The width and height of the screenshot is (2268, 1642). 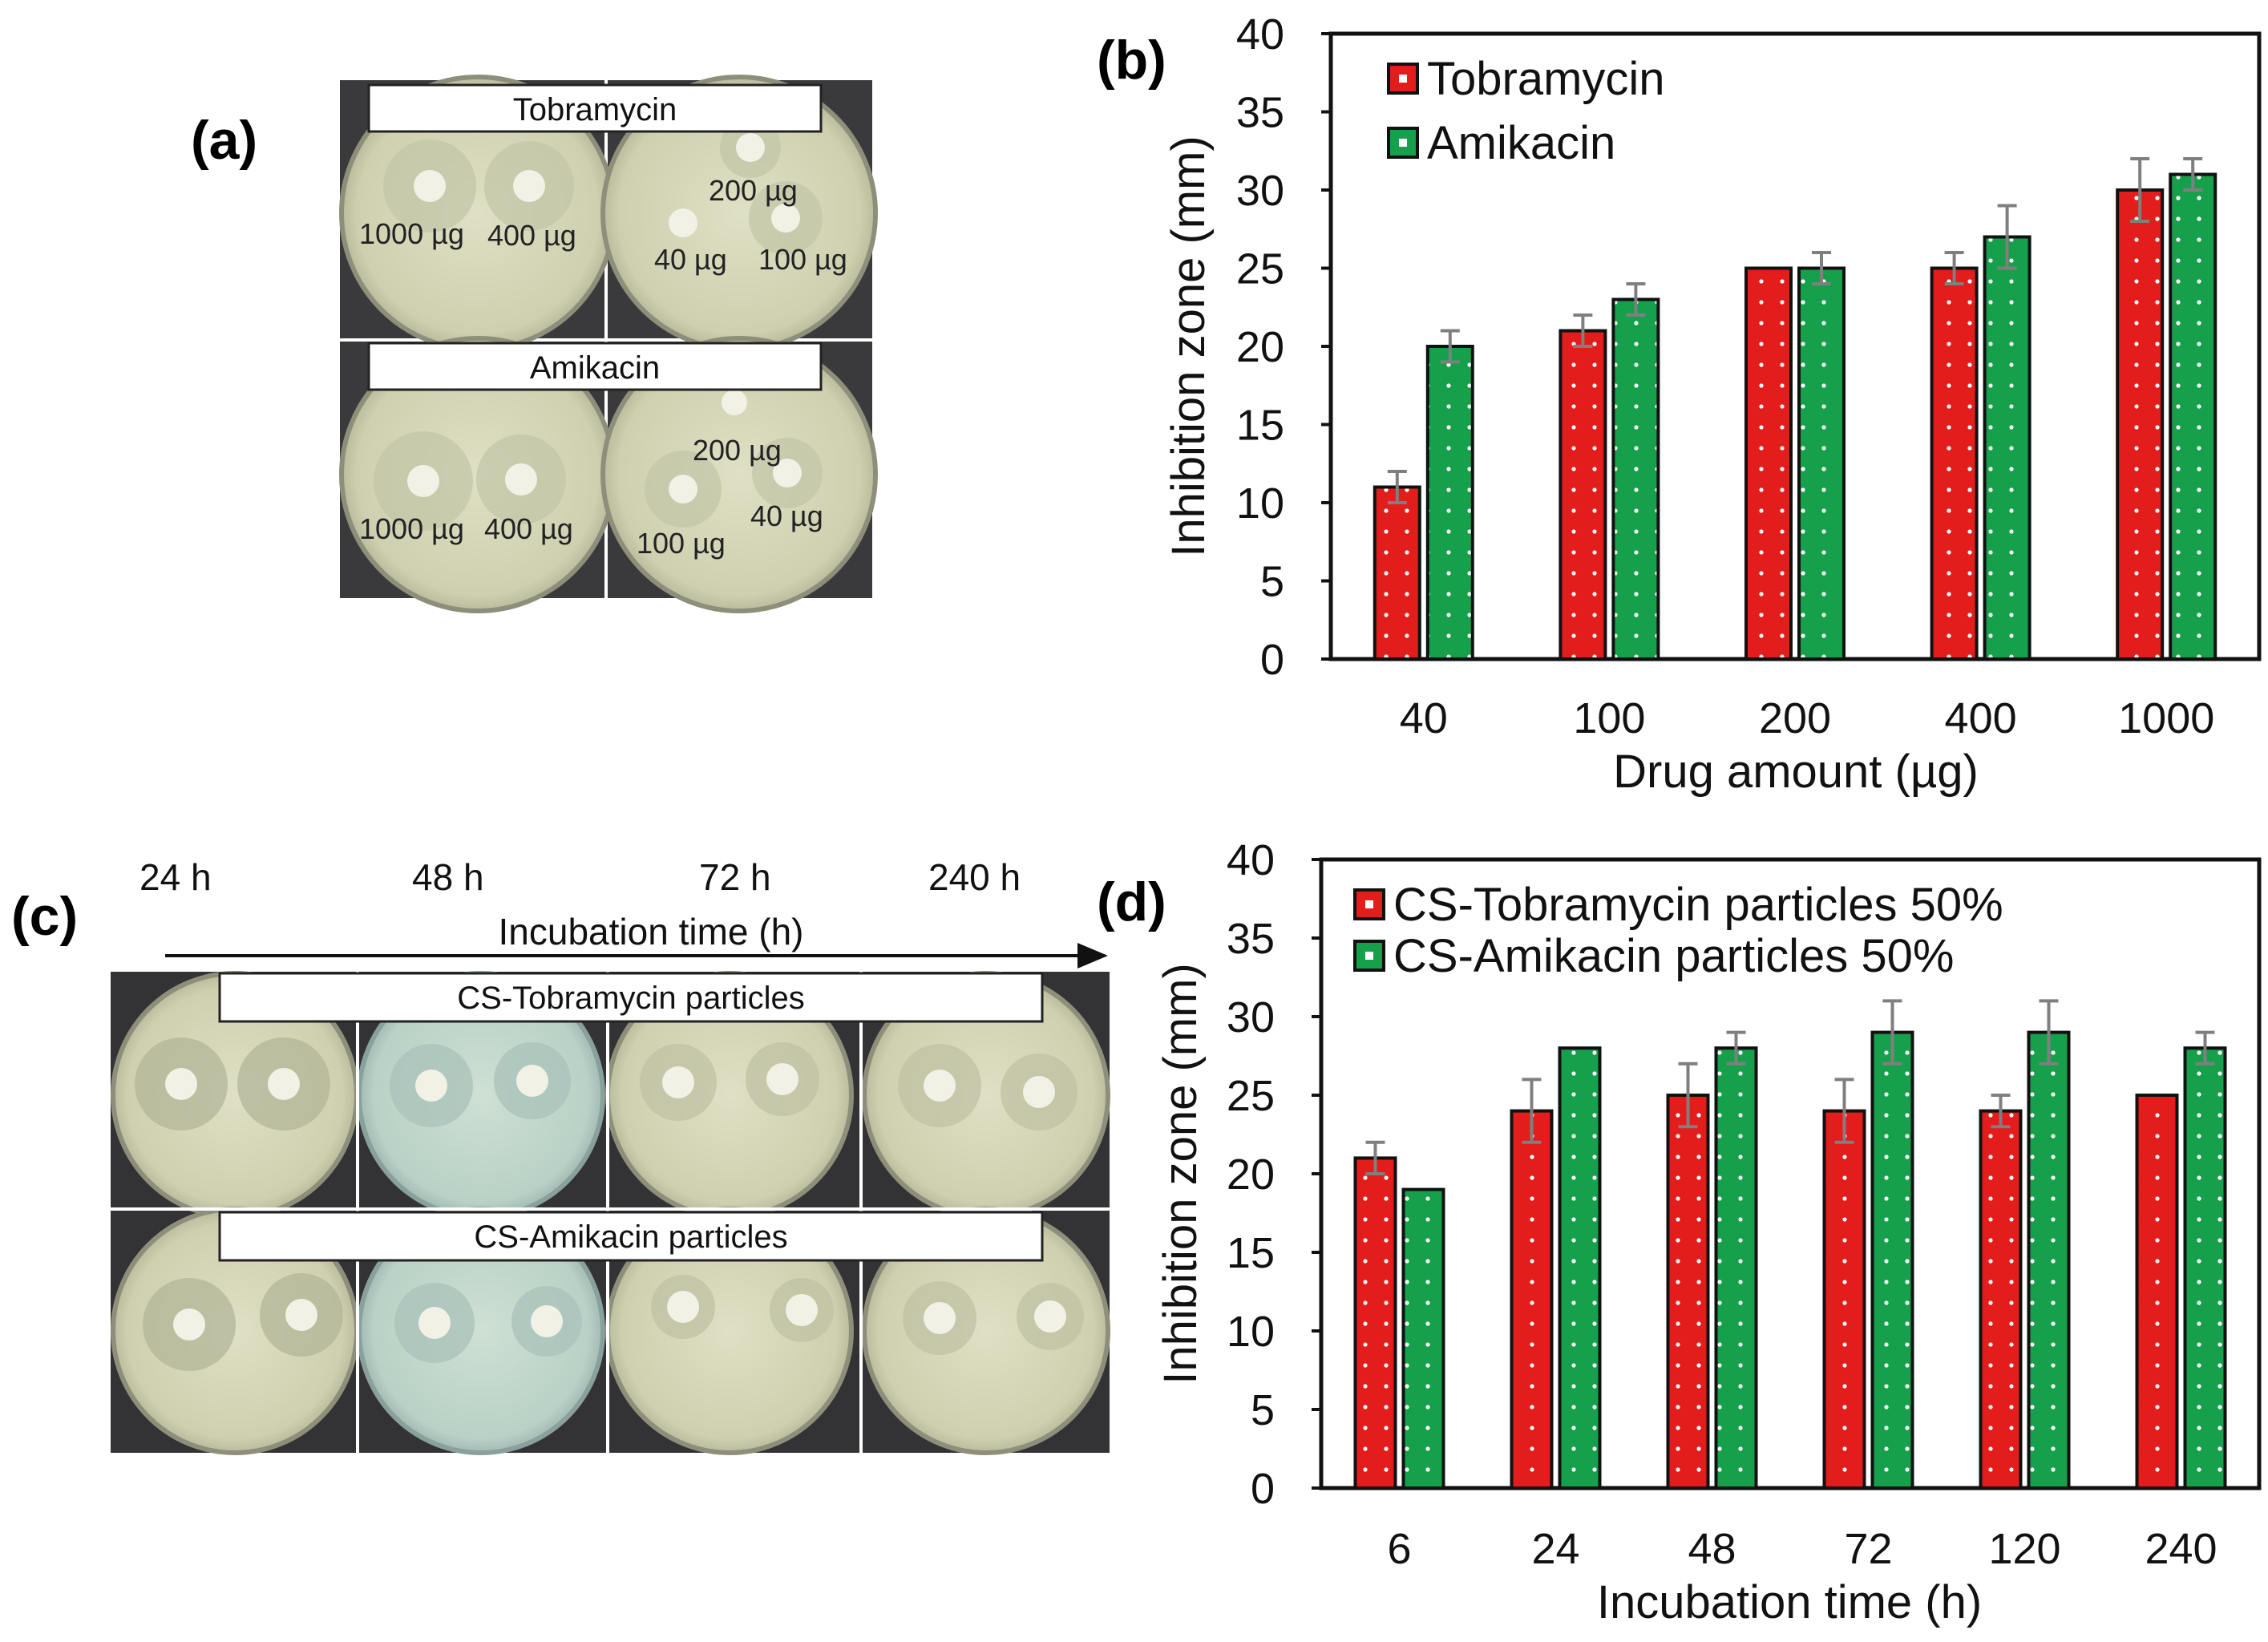 What do you see at coordinates (1521, 143) in the screenshot?
I see `legend-label: Amikacin` at bounding box center [1521, 143].